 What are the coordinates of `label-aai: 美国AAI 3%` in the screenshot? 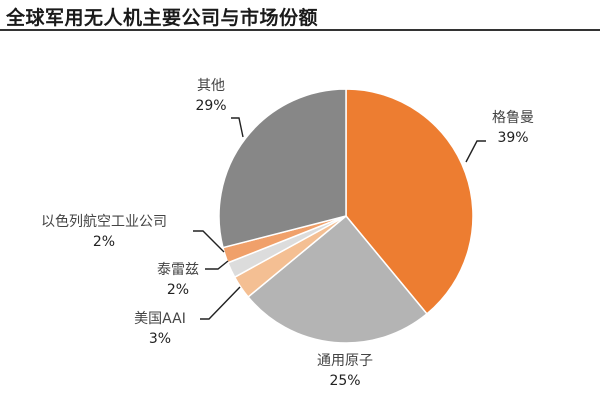 It's located at (160, 329).